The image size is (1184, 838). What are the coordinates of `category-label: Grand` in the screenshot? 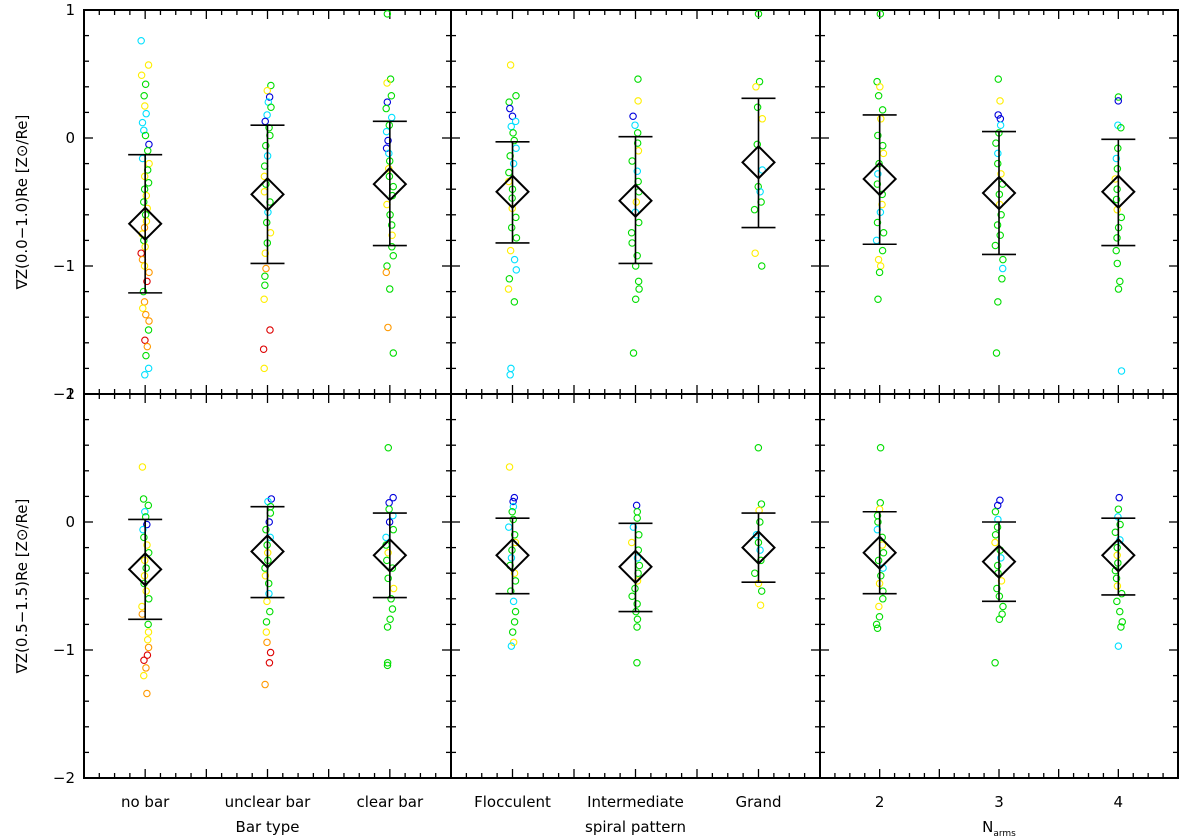 It's located at (758, 802).